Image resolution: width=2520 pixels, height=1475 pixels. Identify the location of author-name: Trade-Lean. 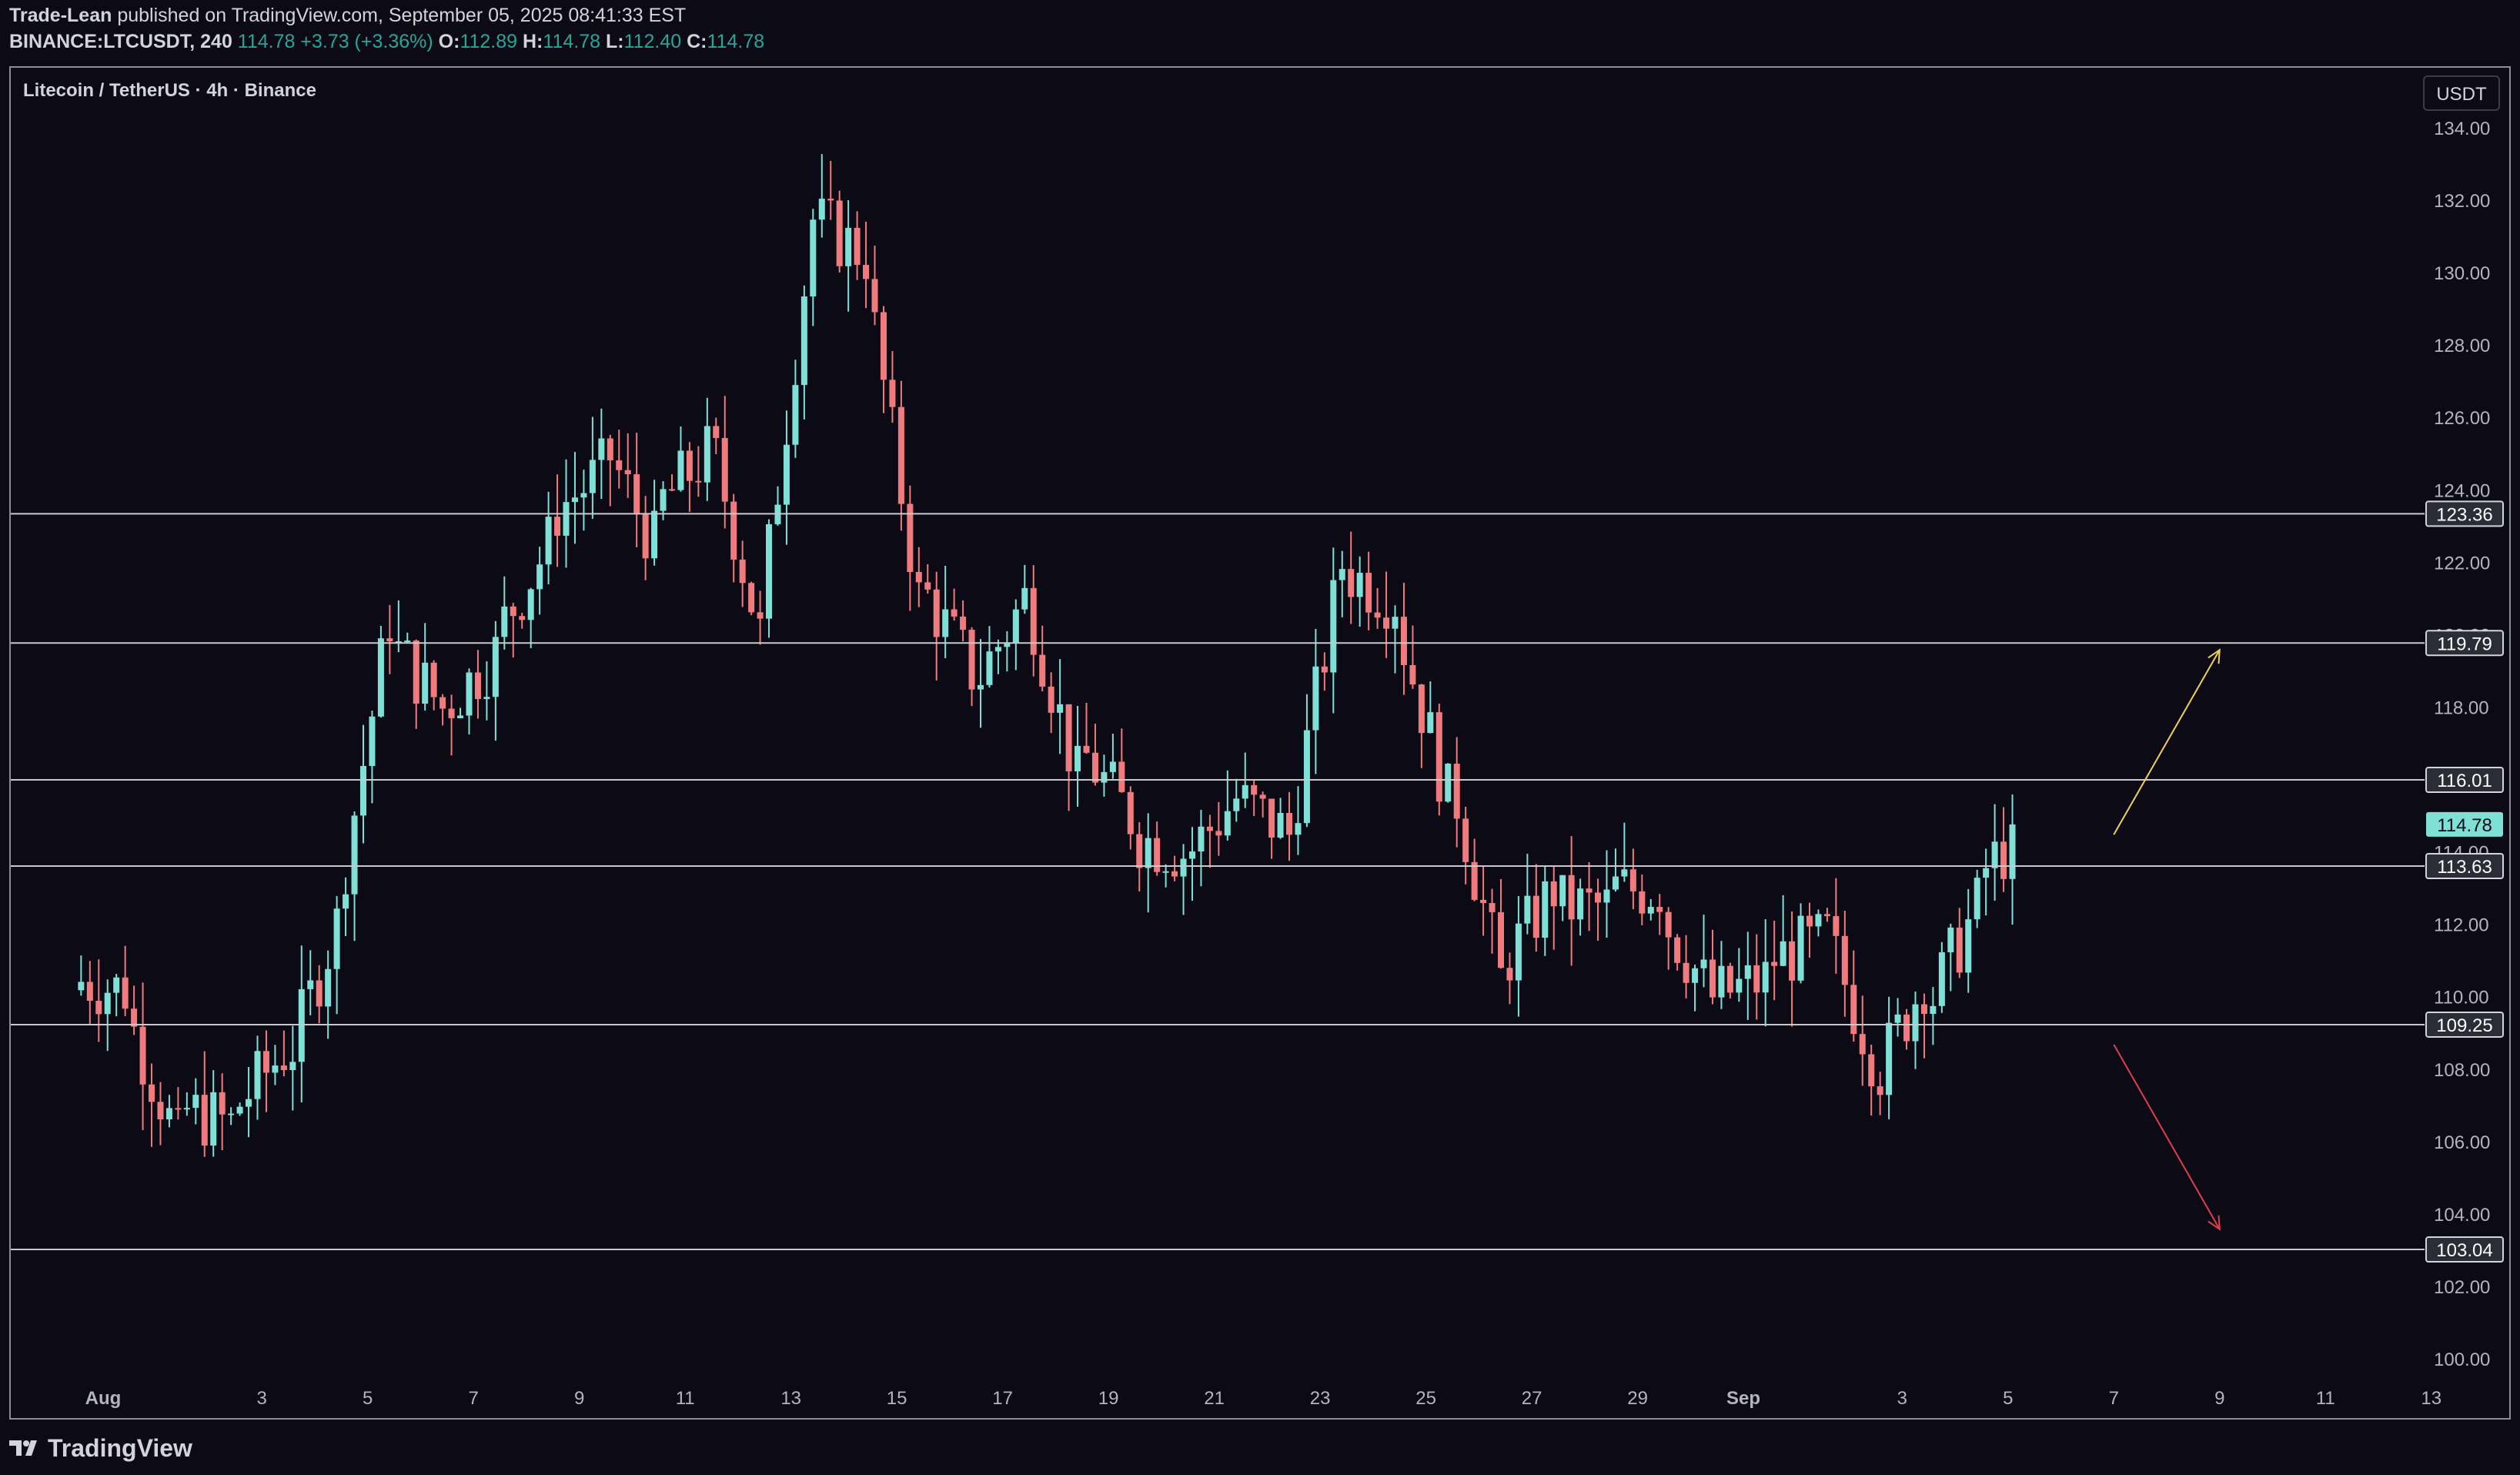
(61, 15).